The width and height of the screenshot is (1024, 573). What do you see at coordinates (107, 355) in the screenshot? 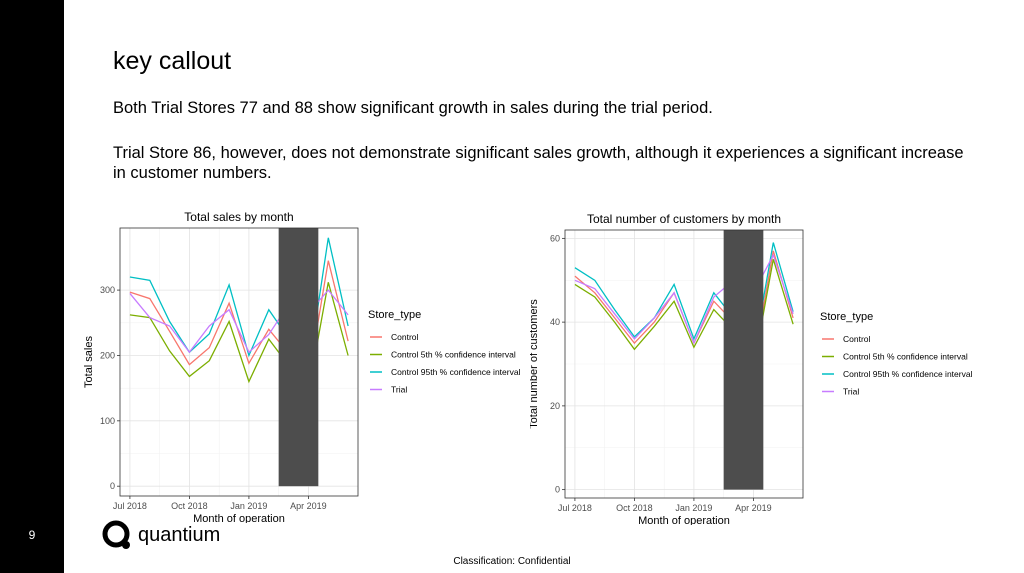
I see `y-tick-label: 200` at bounding box center [107, 355].